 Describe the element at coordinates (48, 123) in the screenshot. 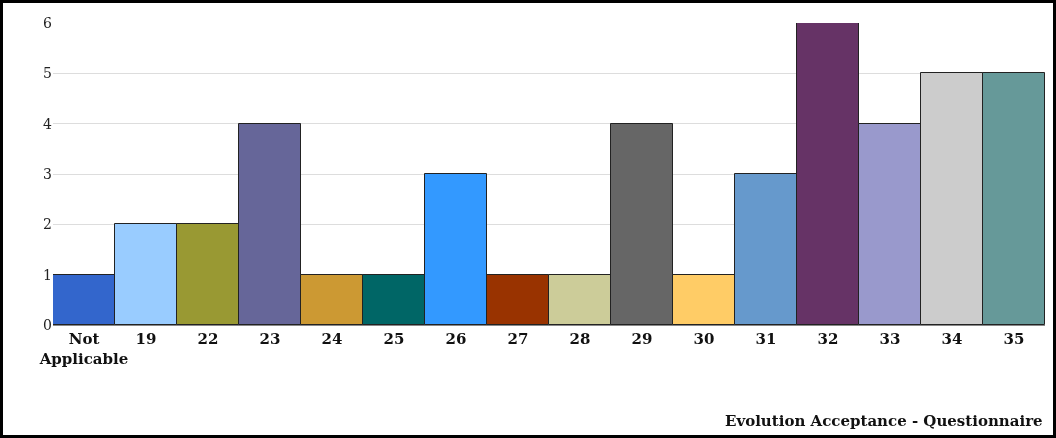

I see `y-tick-label: 4` at that location.